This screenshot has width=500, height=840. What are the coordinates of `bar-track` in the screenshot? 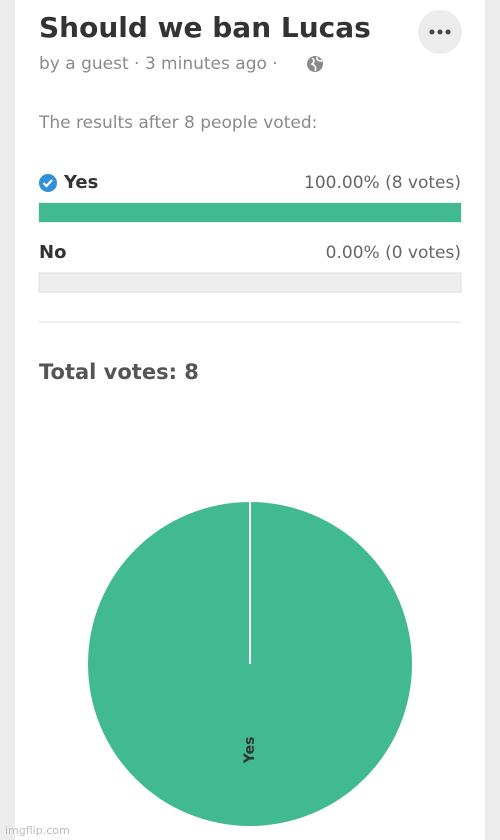 It's located at (250, 282).